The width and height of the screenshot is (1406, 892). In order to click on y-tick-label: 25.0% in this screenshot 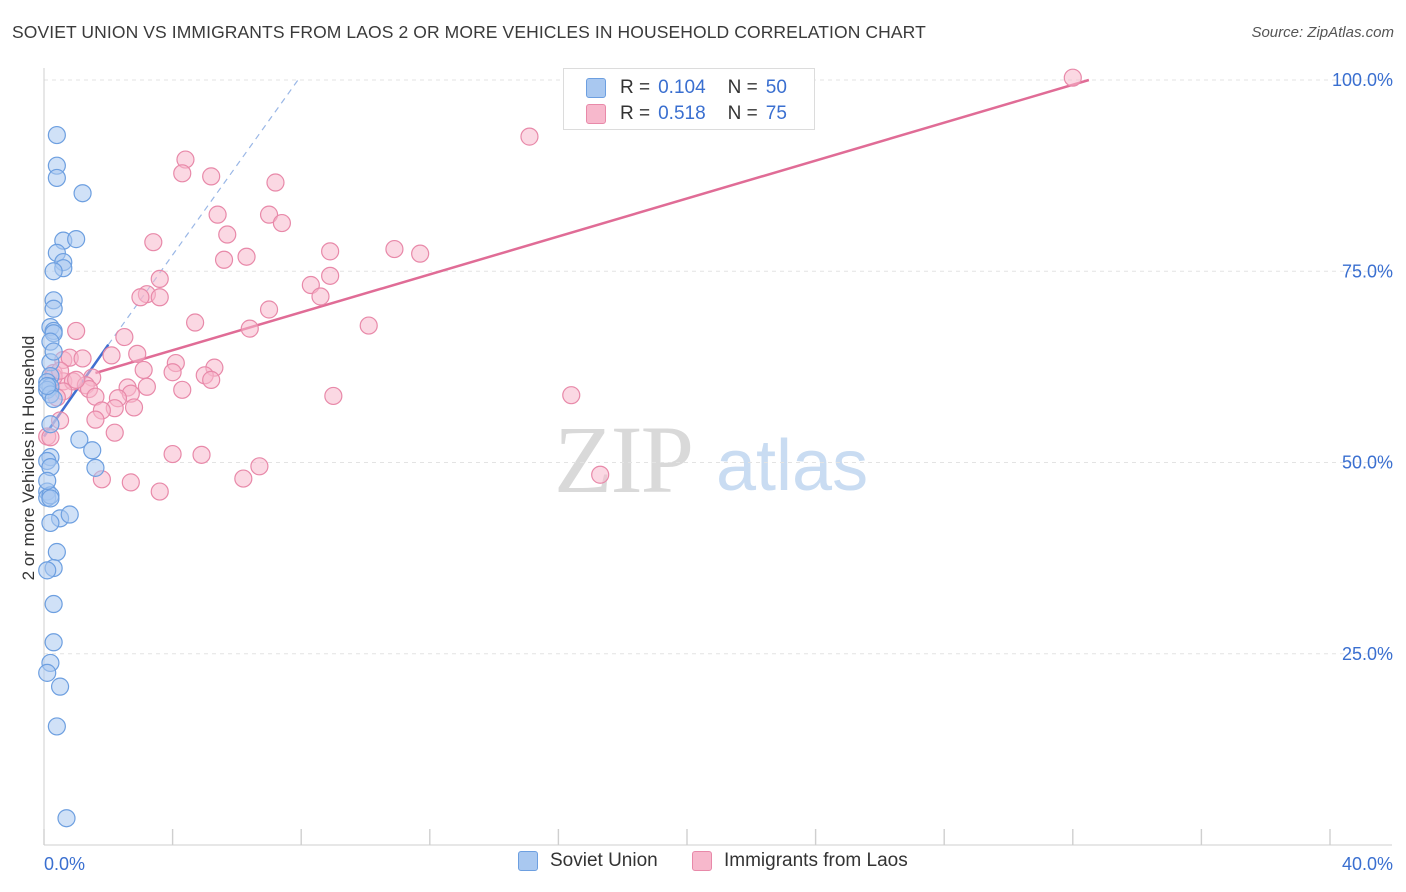, I will do `click(1367, 654)`.